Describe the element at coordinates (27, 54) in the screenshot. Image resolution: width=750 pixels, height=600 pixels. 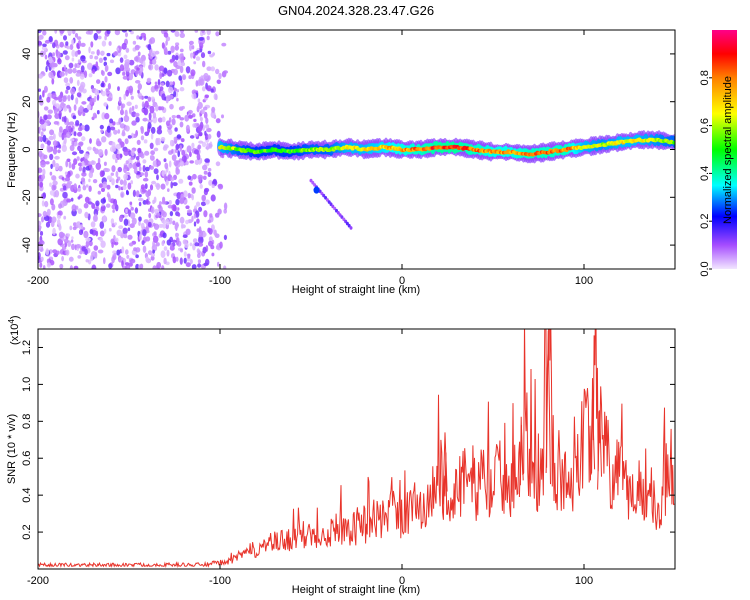
I see `y-tick-label: 40` at that location.